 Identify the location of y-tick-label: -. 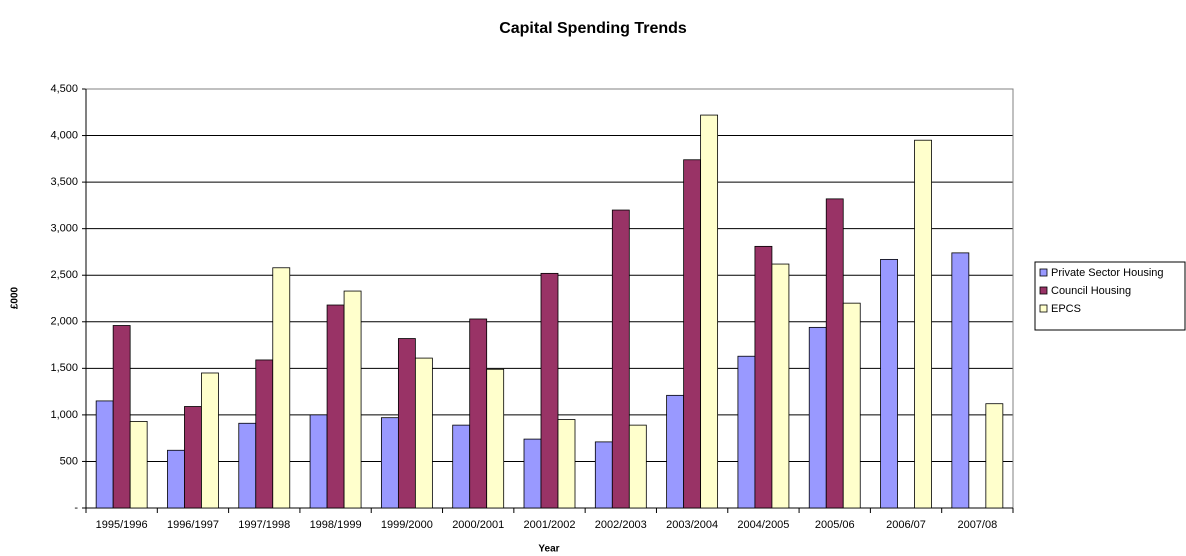
(76, 508).